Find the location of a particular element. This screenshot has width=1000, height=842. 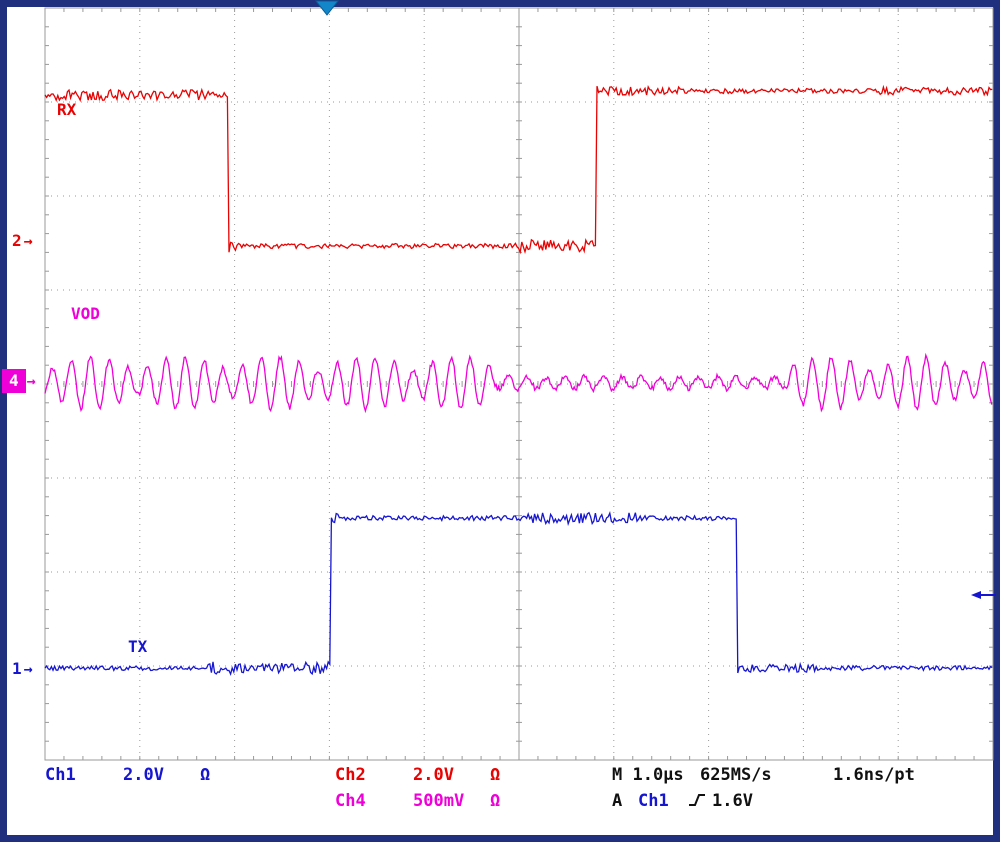

trace-vod is located at coordinates (518, 383).